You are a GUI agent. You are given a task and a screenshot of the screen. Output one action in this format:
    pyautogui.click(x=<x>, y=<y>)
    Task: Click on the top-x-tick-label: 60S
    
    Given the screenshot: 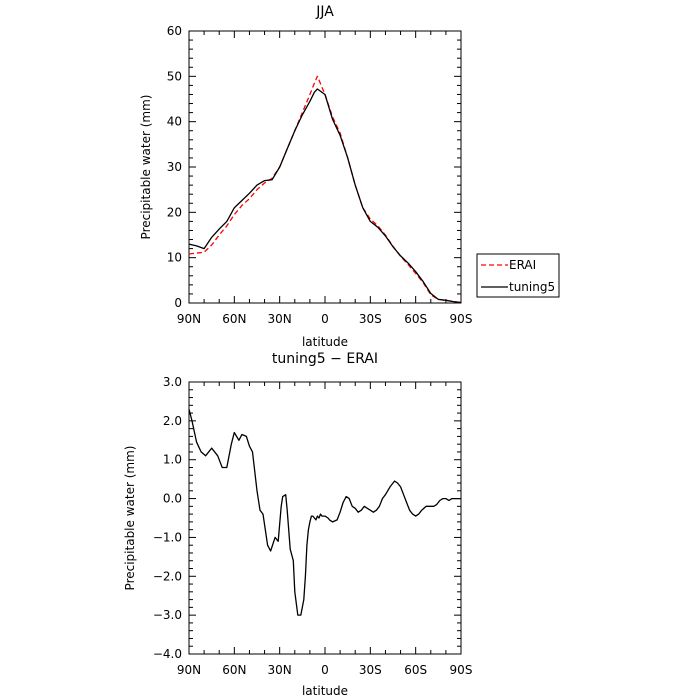 What is the action you would take?
    pyautogui.click(x=415, y=319)
    